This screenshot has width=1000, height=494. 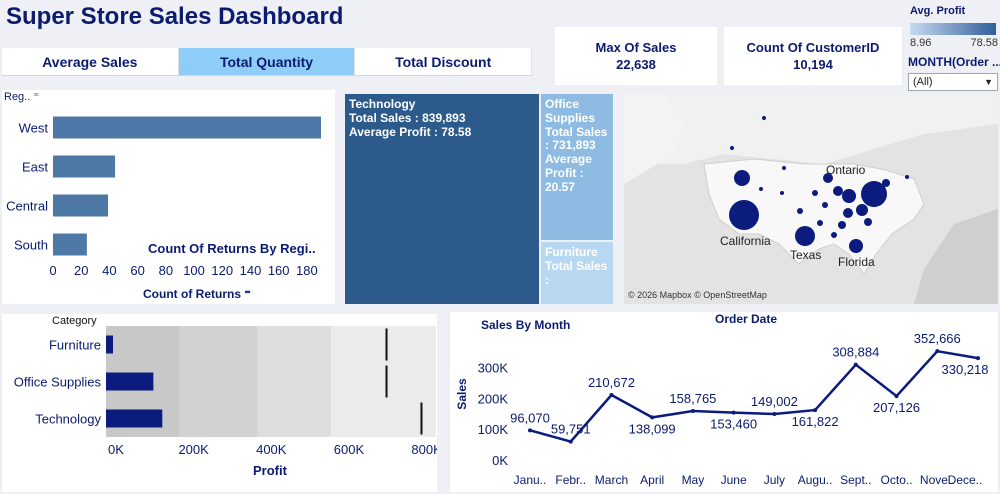 What do you see at coordinates (856, 262) in the screenshot?
I see `map-label-florida: Florida` at bounding box center [856, 262].